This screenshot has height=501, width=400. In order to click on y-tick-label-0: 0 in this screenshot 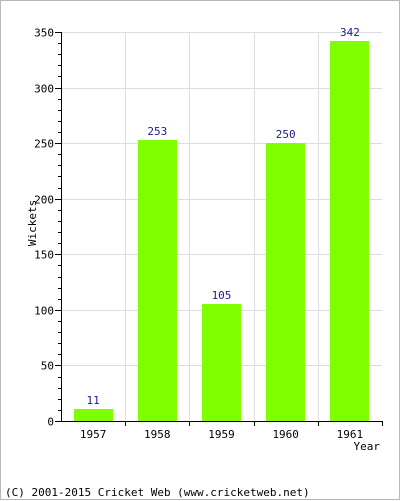, I will do `click(50, 422)`.